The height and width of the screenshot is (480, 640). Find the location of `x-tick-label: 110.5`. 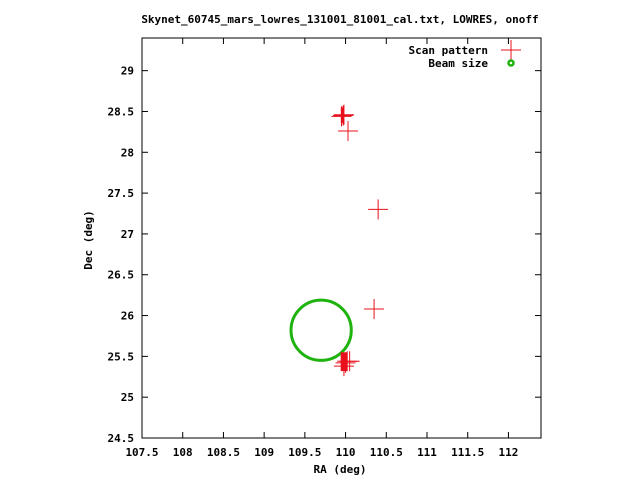

x-tick-label: 110.5 is located at coordinates (386, 452).